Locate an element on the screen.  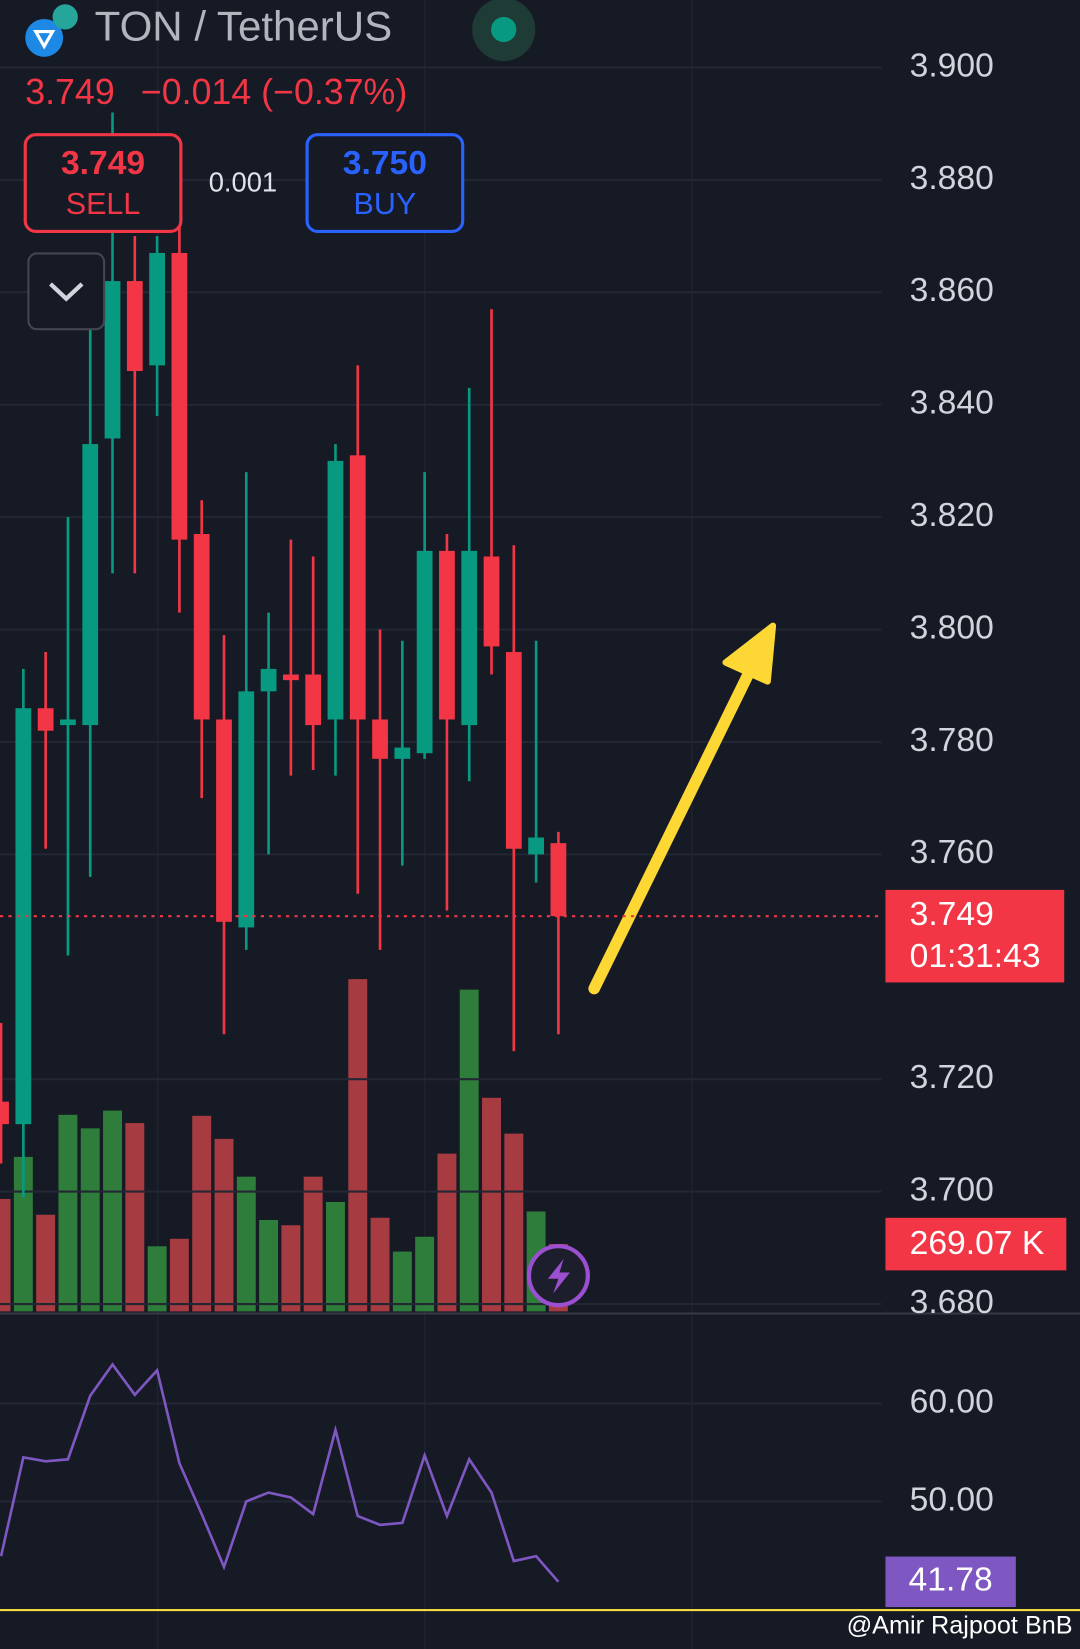
symbol: TON / TetherUS is located at coordinates (244, 26).